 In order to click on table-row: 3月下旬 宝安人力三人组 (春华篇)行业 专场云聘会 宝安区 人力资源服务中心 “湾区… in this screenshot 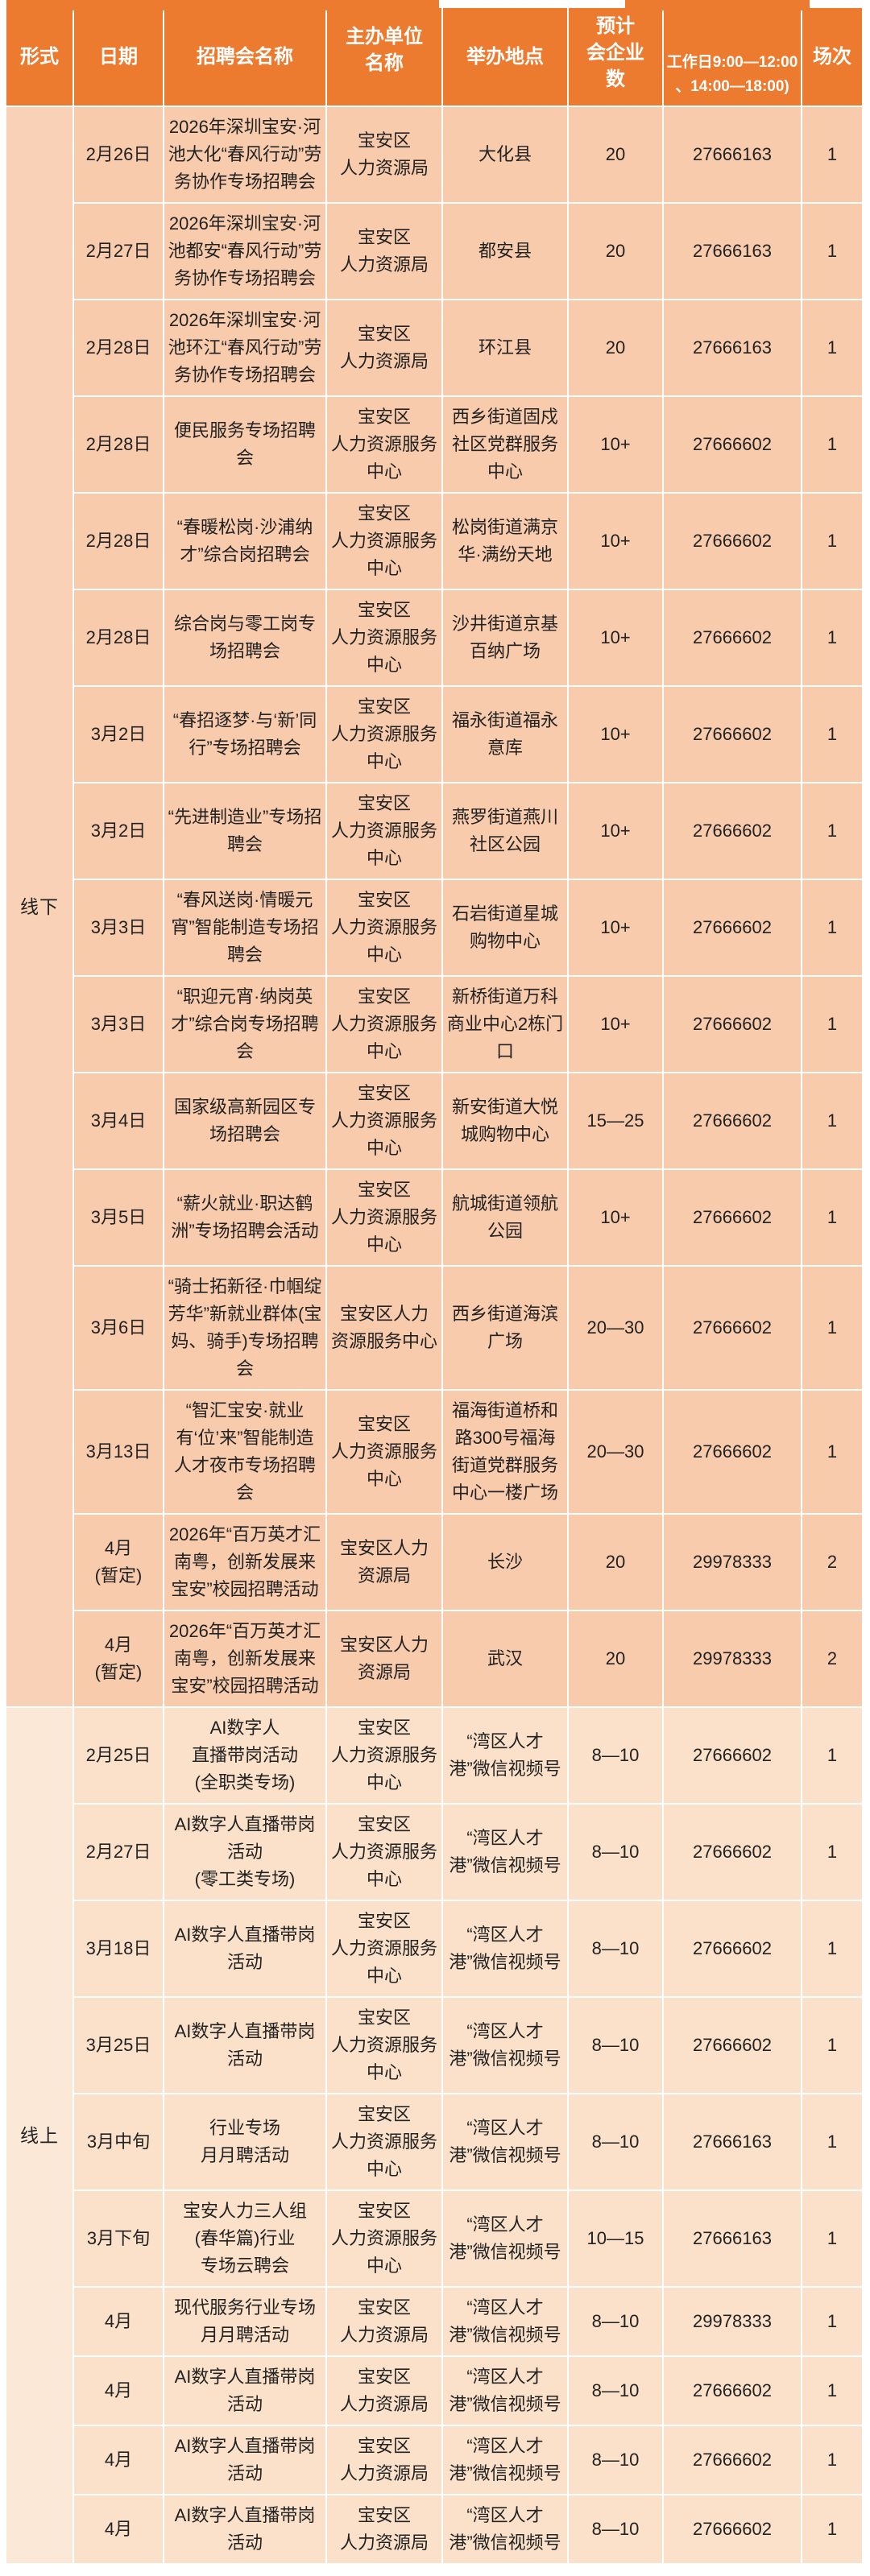, I will do `click(435, 2239)`.